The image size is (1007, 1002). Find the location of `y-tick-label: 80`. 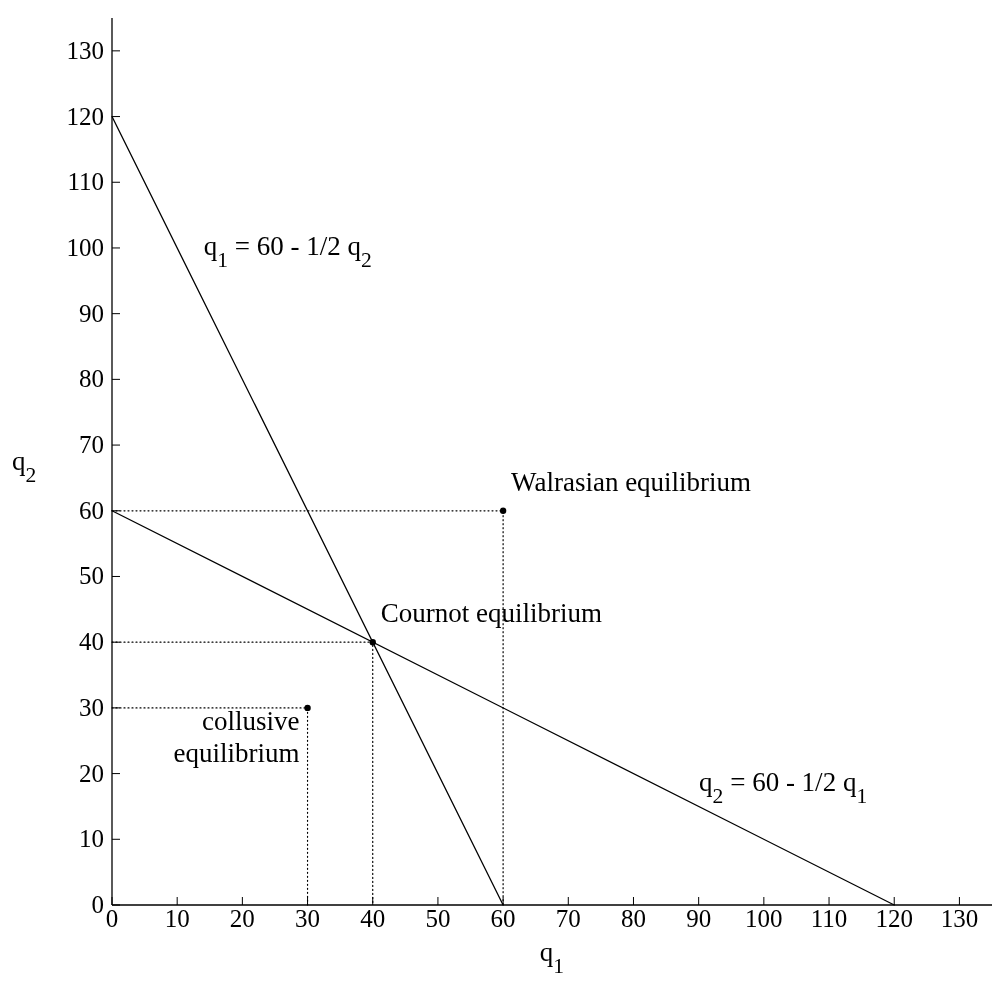

y-tick-label: 80 is located at coordinates (91, 379).